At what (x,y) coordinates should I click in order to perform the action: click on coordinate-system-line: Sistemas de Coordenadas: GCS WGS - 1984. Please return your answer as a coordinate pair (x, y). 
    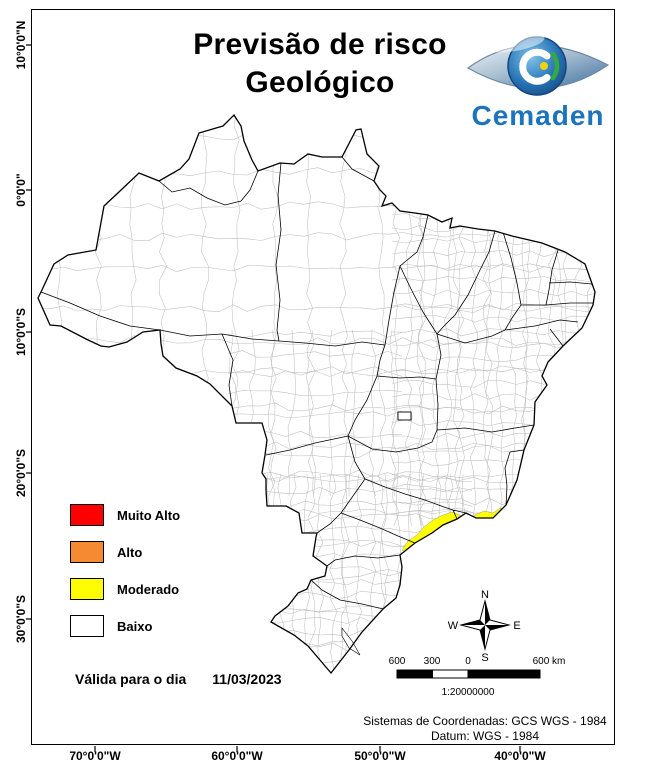
    Looking at the image, I should click on (485, 721).